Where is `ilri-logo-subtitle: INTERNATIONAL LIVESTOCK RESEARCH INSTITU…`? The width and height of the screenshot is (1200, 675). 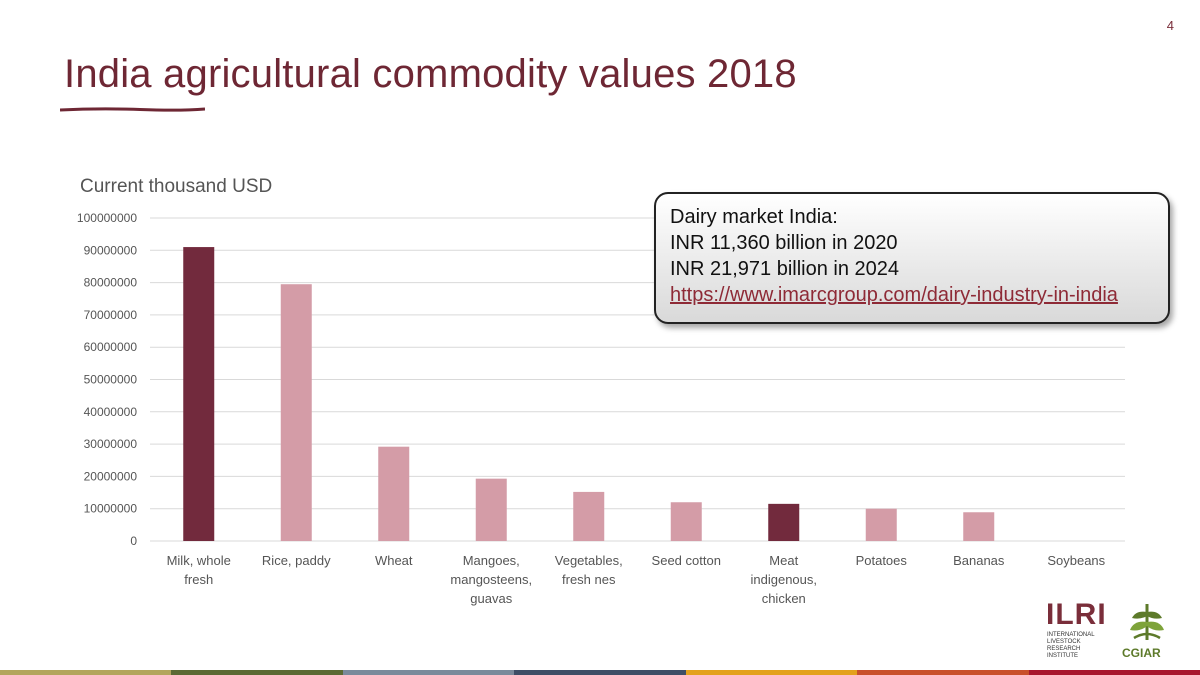
ilri-logo-subtitle: INTERNATIONAL LIVESTOCK RESEARCH INSTITU… is located at coordinates (1071, 645).